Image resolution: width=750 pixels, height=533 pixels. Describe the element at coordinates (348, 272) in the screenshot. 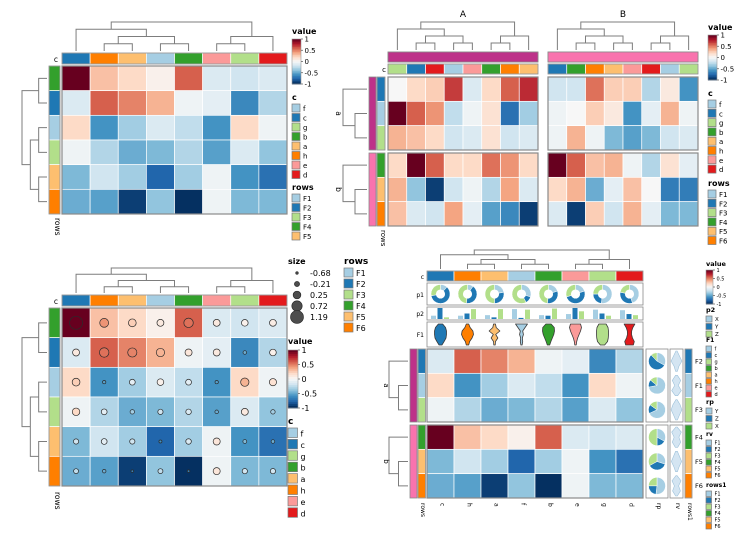

I see `legend-swatch-F1` at that location.